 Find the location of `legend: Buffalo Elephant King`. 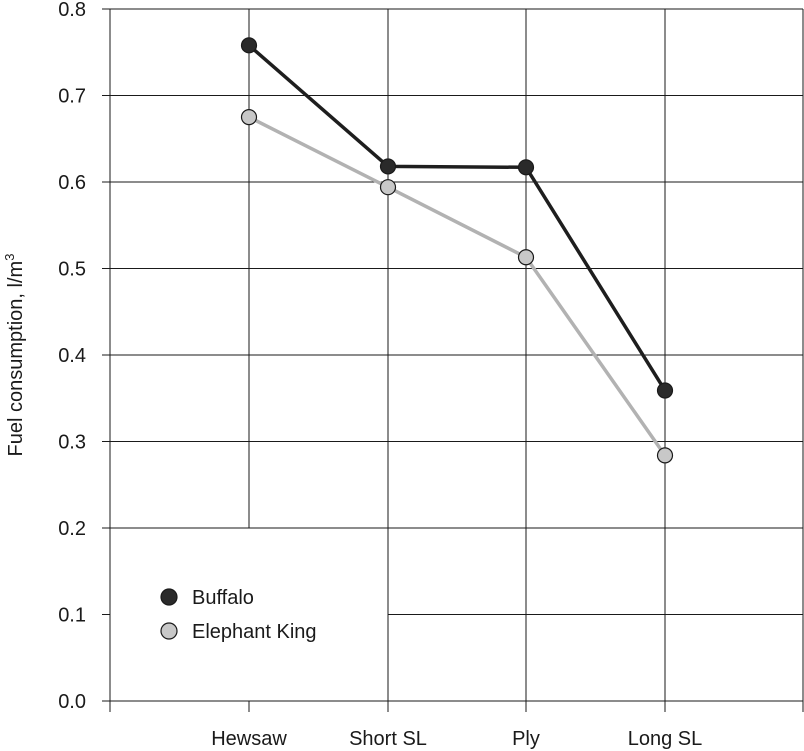

legend: Buffalo Elephant King is located at coordinates (238, 615).